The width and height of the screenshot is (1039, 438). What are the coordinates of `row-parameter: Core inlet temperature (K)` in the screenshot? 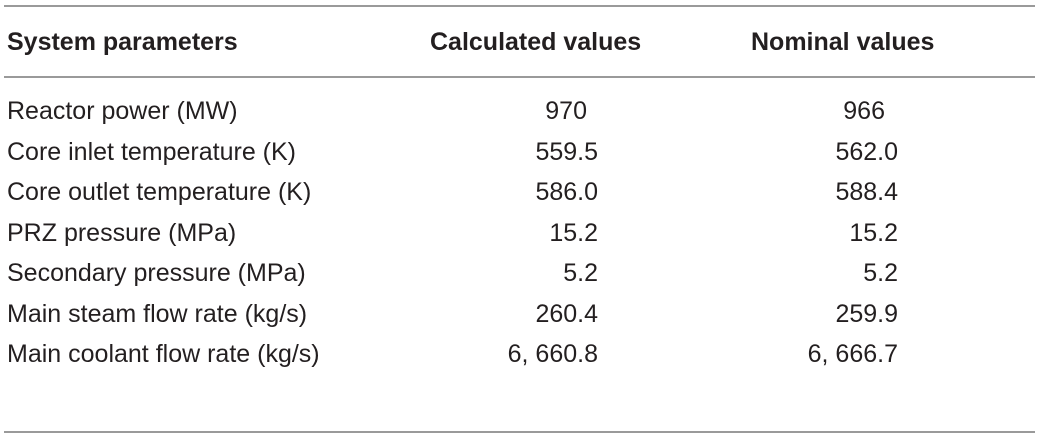 It's located at (152, 151).